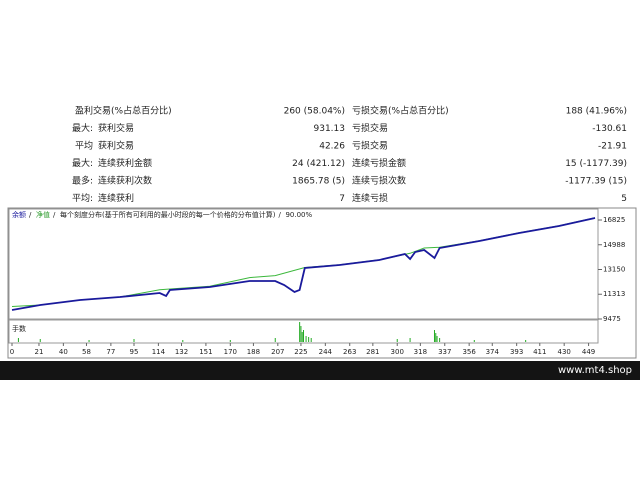 The width and height of the screenshot is (640, 484). What do you see at coordinates (349, 352) in the screenshot?
I see `x-tick-label: 263` at bounding box center [349, 352].